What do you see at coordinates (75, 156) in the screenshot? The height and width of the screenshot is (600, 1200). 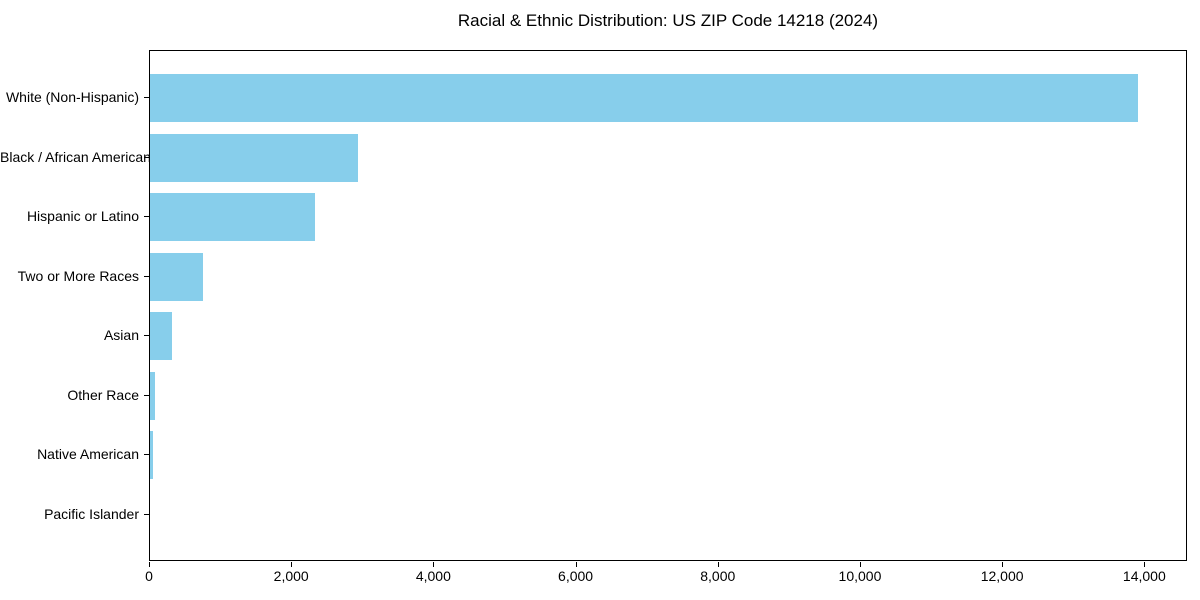 I see `y-tick-label: Black / African American` at bounding box center [75, 156].